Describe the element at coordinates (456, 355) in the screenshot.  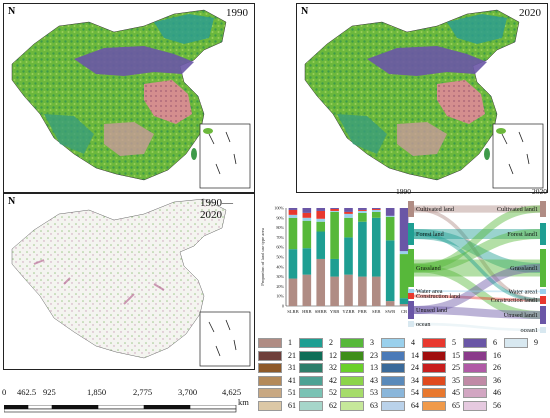
I see `legend-label: 15` at that location.